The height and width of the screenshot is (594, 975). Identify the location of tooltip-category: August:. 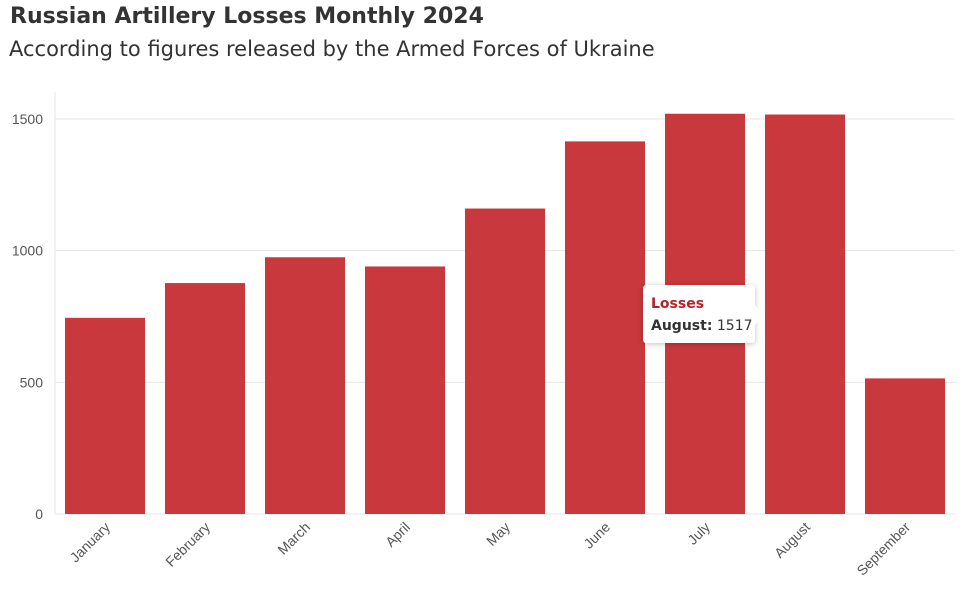
(682, 326).